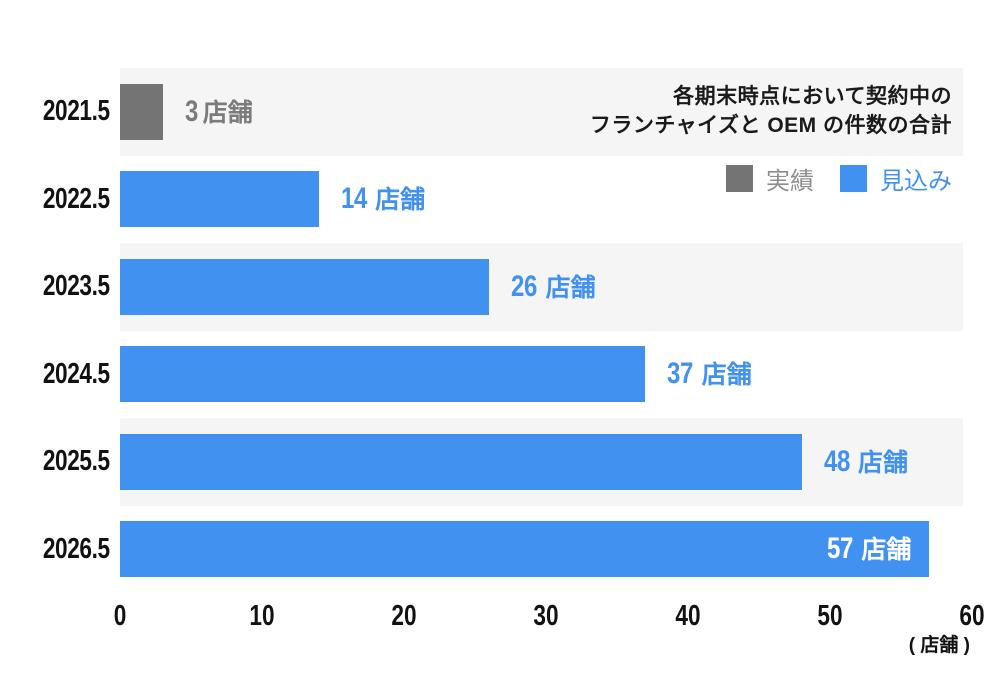  I want to click on annotation-line-2: フランチャイズと OEM の件数の合計, so click(770, 125).